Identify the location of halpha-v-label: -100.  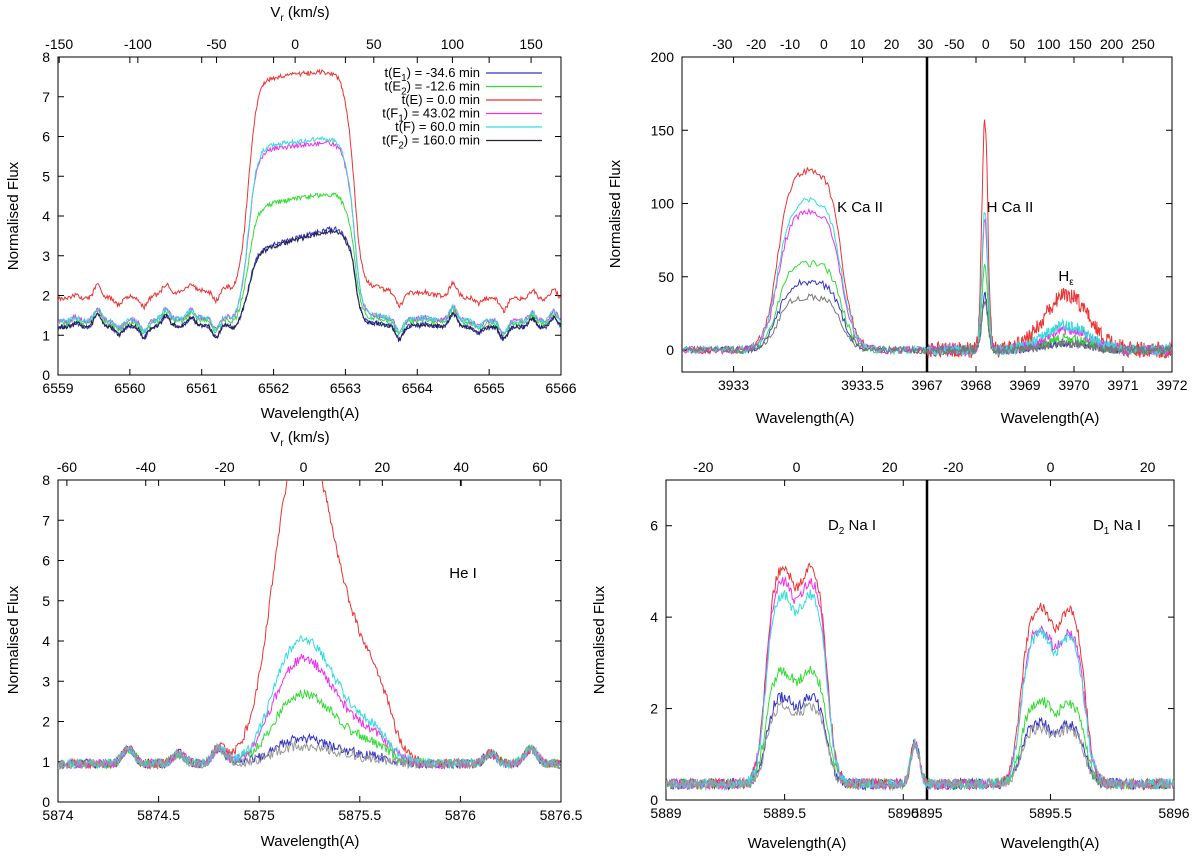
(138, 44).